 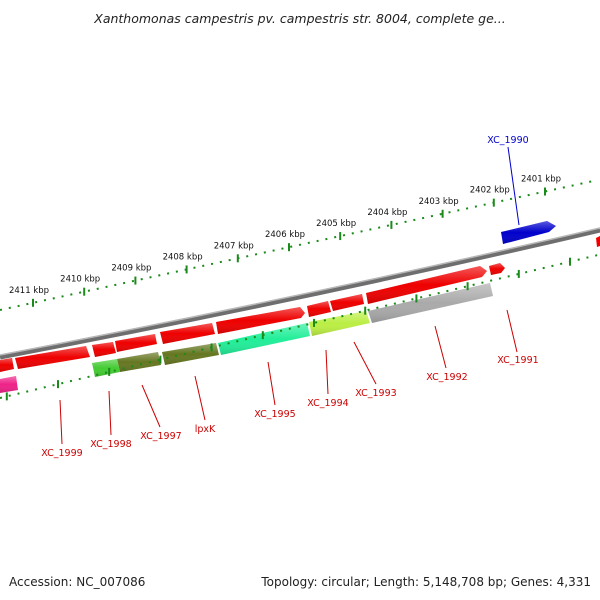 What do you see at coordinates (160, 436) in the screenshot?
I see `gene-xc-1997-label: XC_1997` at bounding box center [160, 436].